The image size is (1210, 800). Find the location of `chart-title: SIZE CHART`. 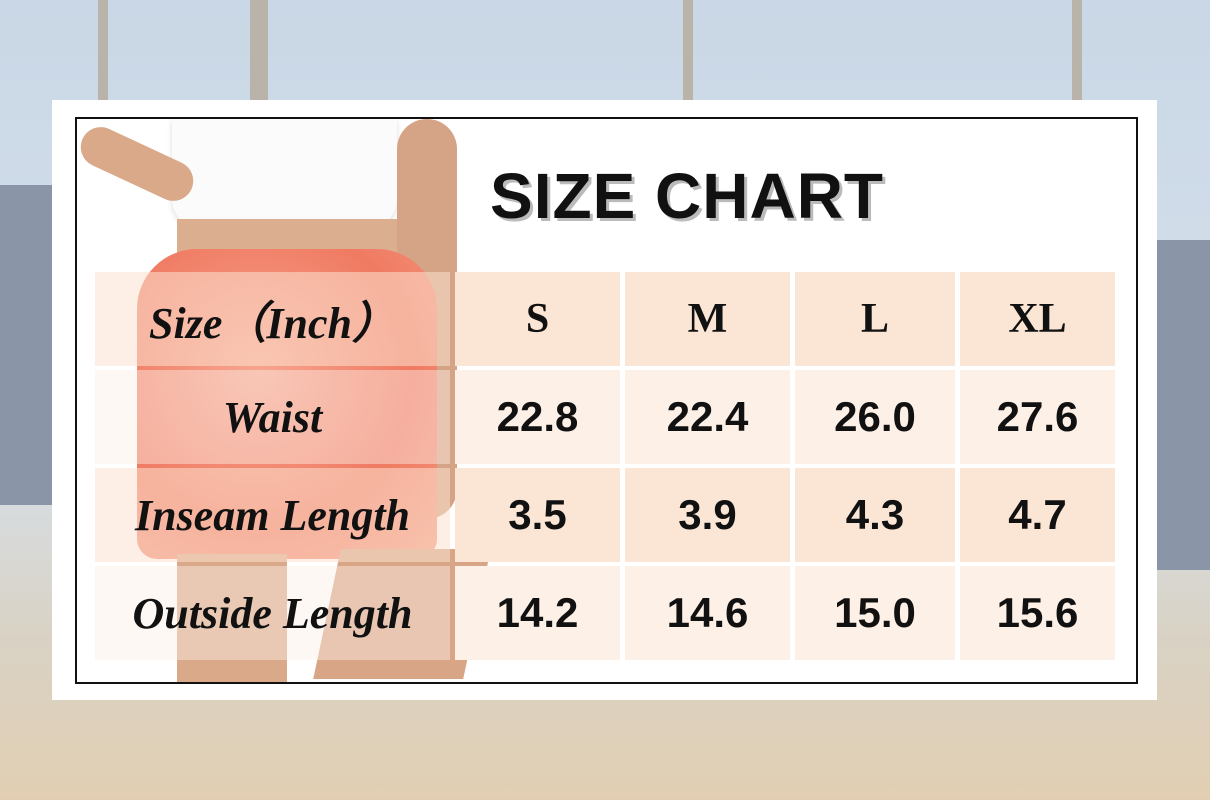

chart-title: SIZE CHART is located at coordinates (687, 196).